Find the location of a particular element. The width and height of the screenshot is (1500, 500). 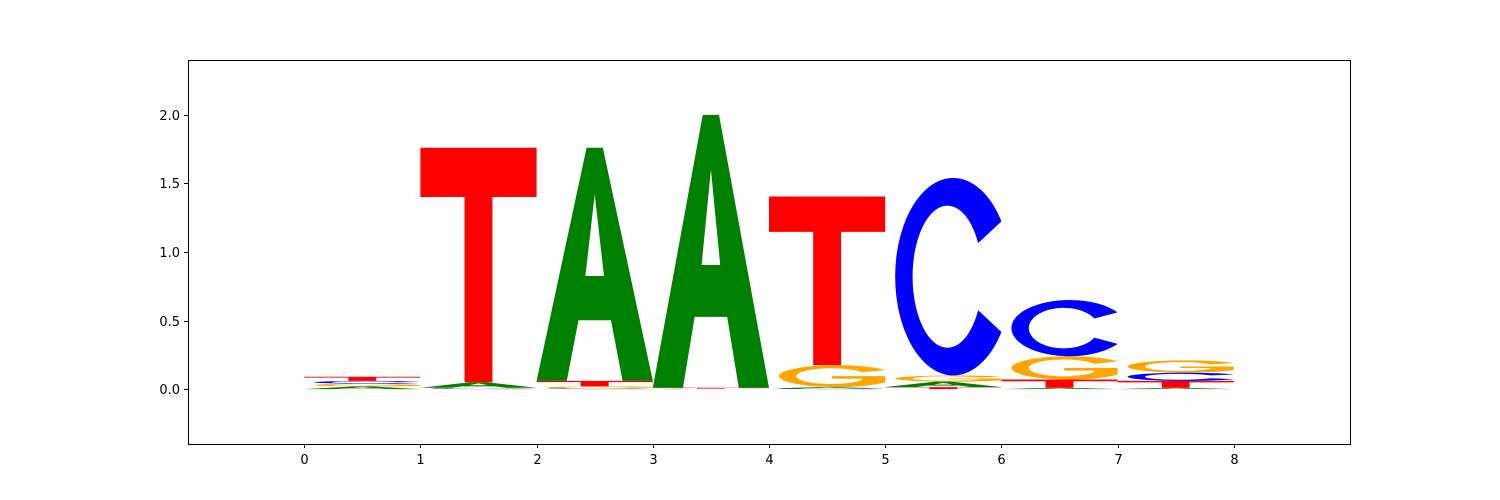

position-5-stack is located at coordinates (943, 283).